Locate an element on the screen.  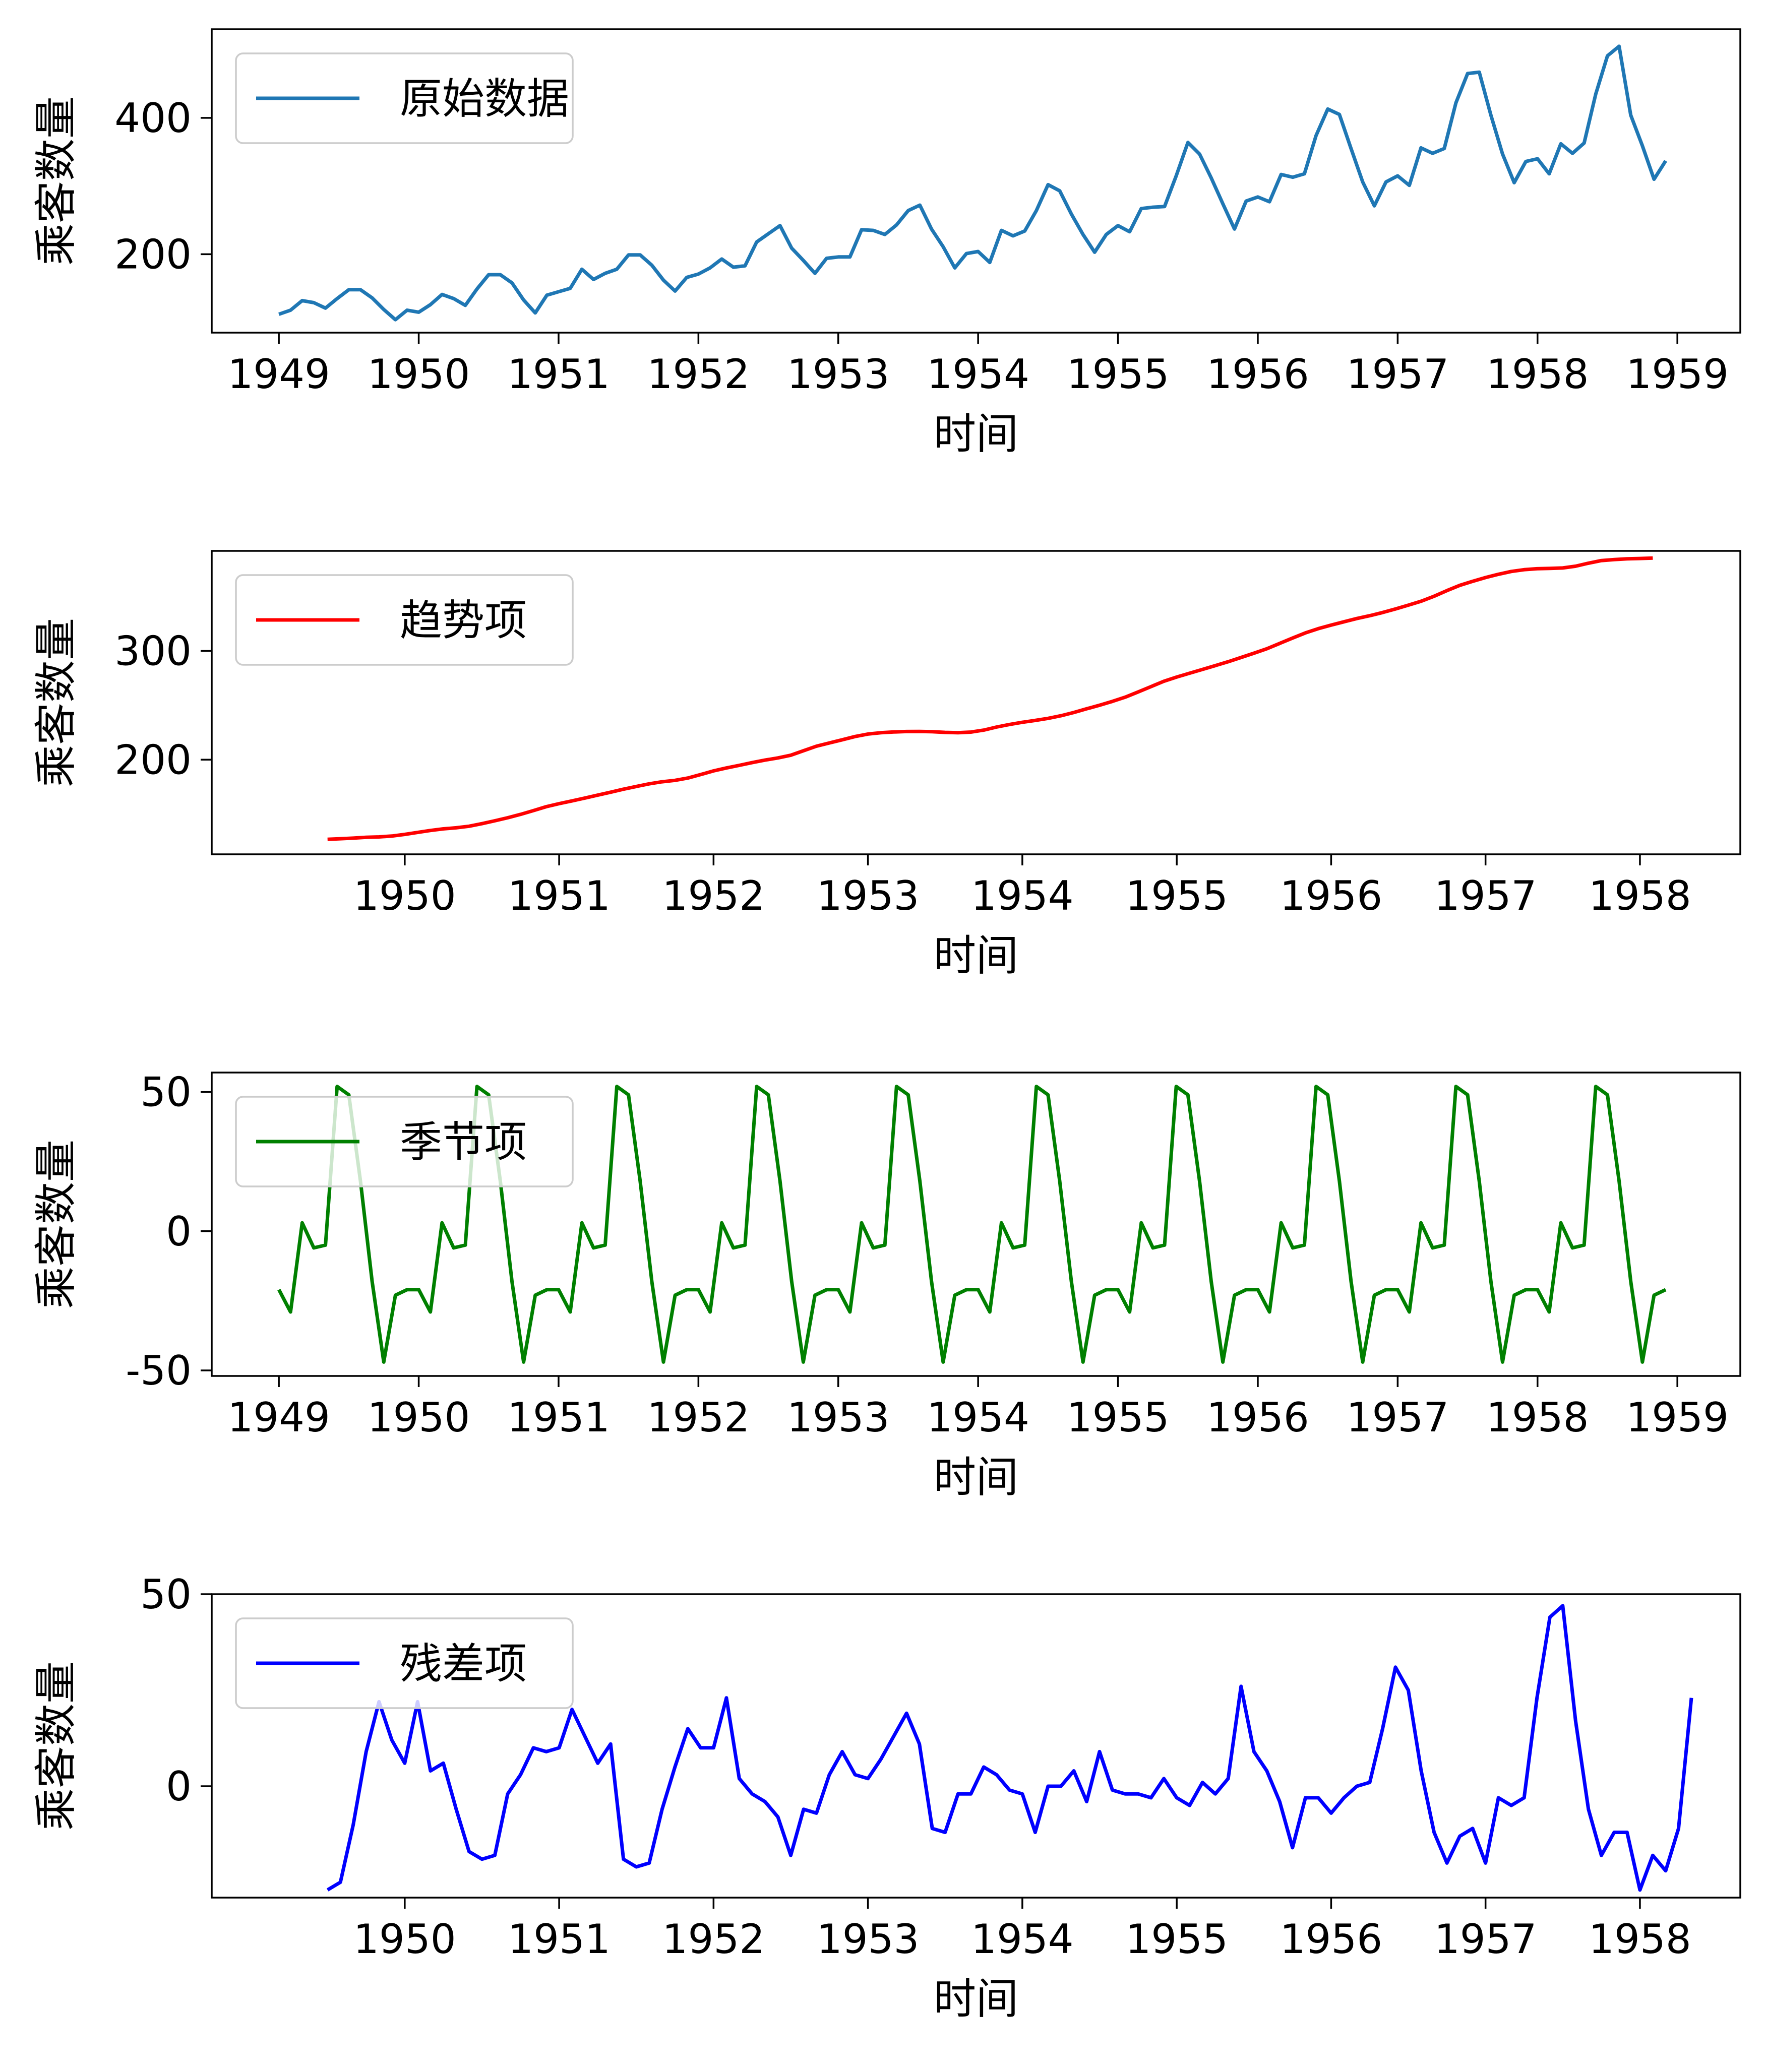
legend-label: 趋势项 is located at coordinates (463, 620).